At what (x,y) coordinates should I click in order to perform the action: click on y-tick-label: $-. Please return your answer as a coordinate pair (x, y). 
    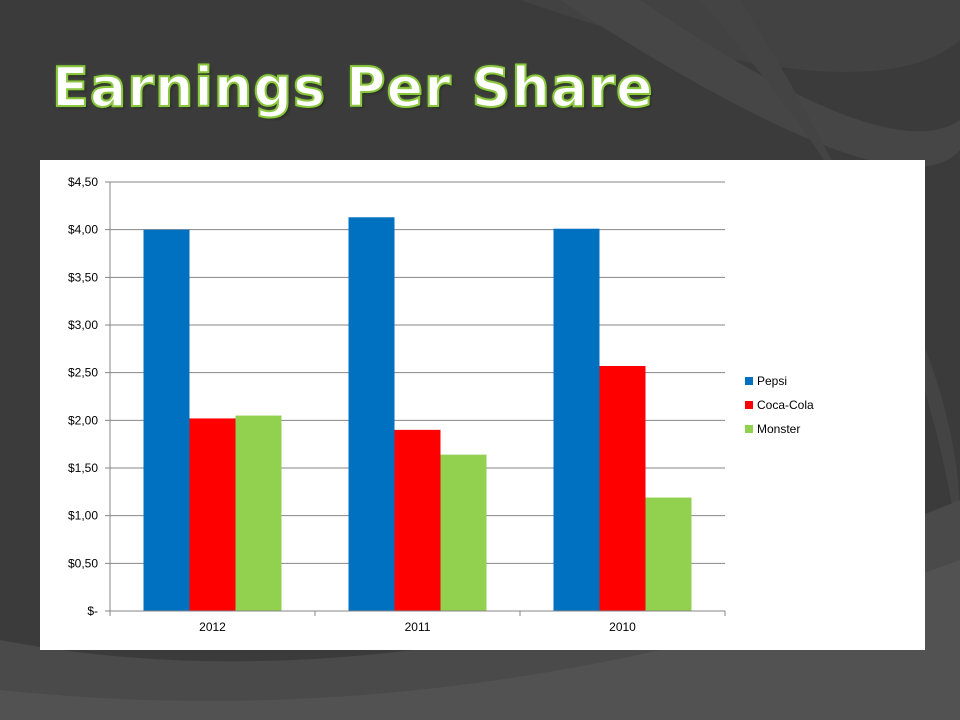
    Looking at the image, I should click on (92, 611).